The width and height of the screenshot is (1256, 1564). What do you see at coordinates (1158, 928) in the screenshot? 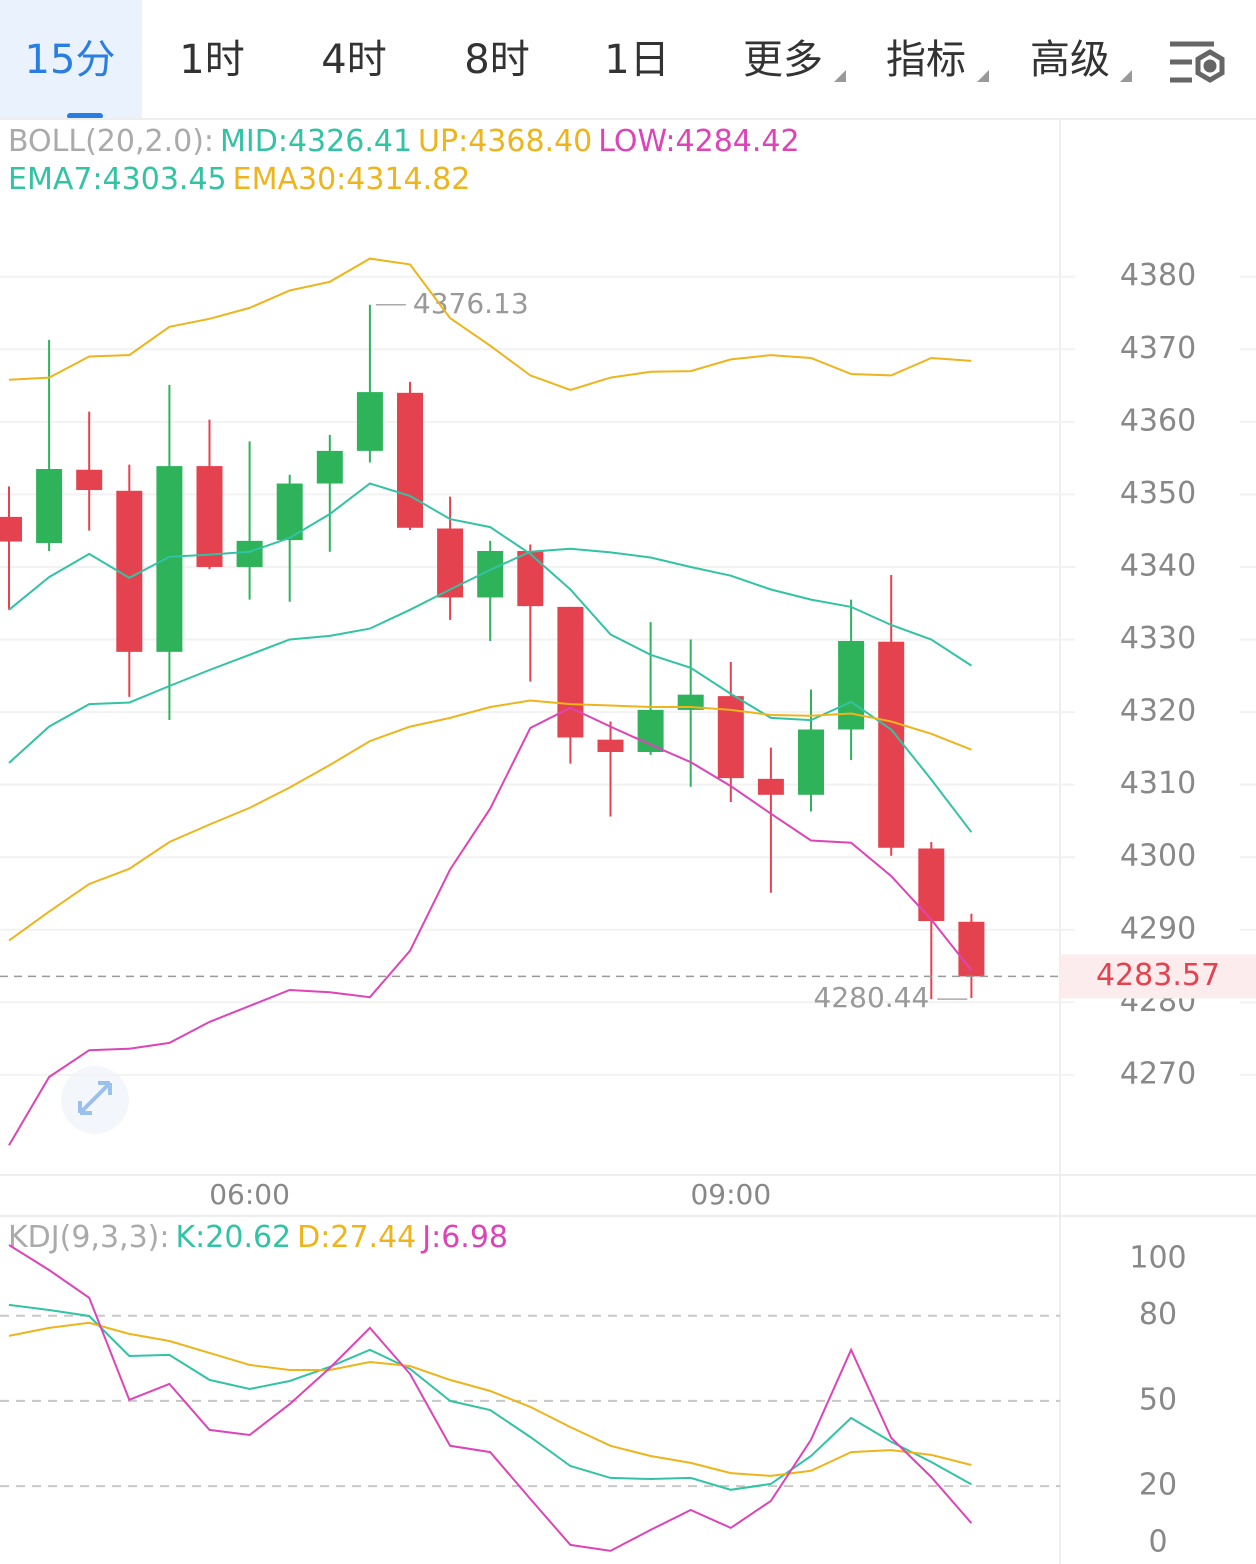
I see `y-tick-label: 4290` at bounding box center [1158, 928].